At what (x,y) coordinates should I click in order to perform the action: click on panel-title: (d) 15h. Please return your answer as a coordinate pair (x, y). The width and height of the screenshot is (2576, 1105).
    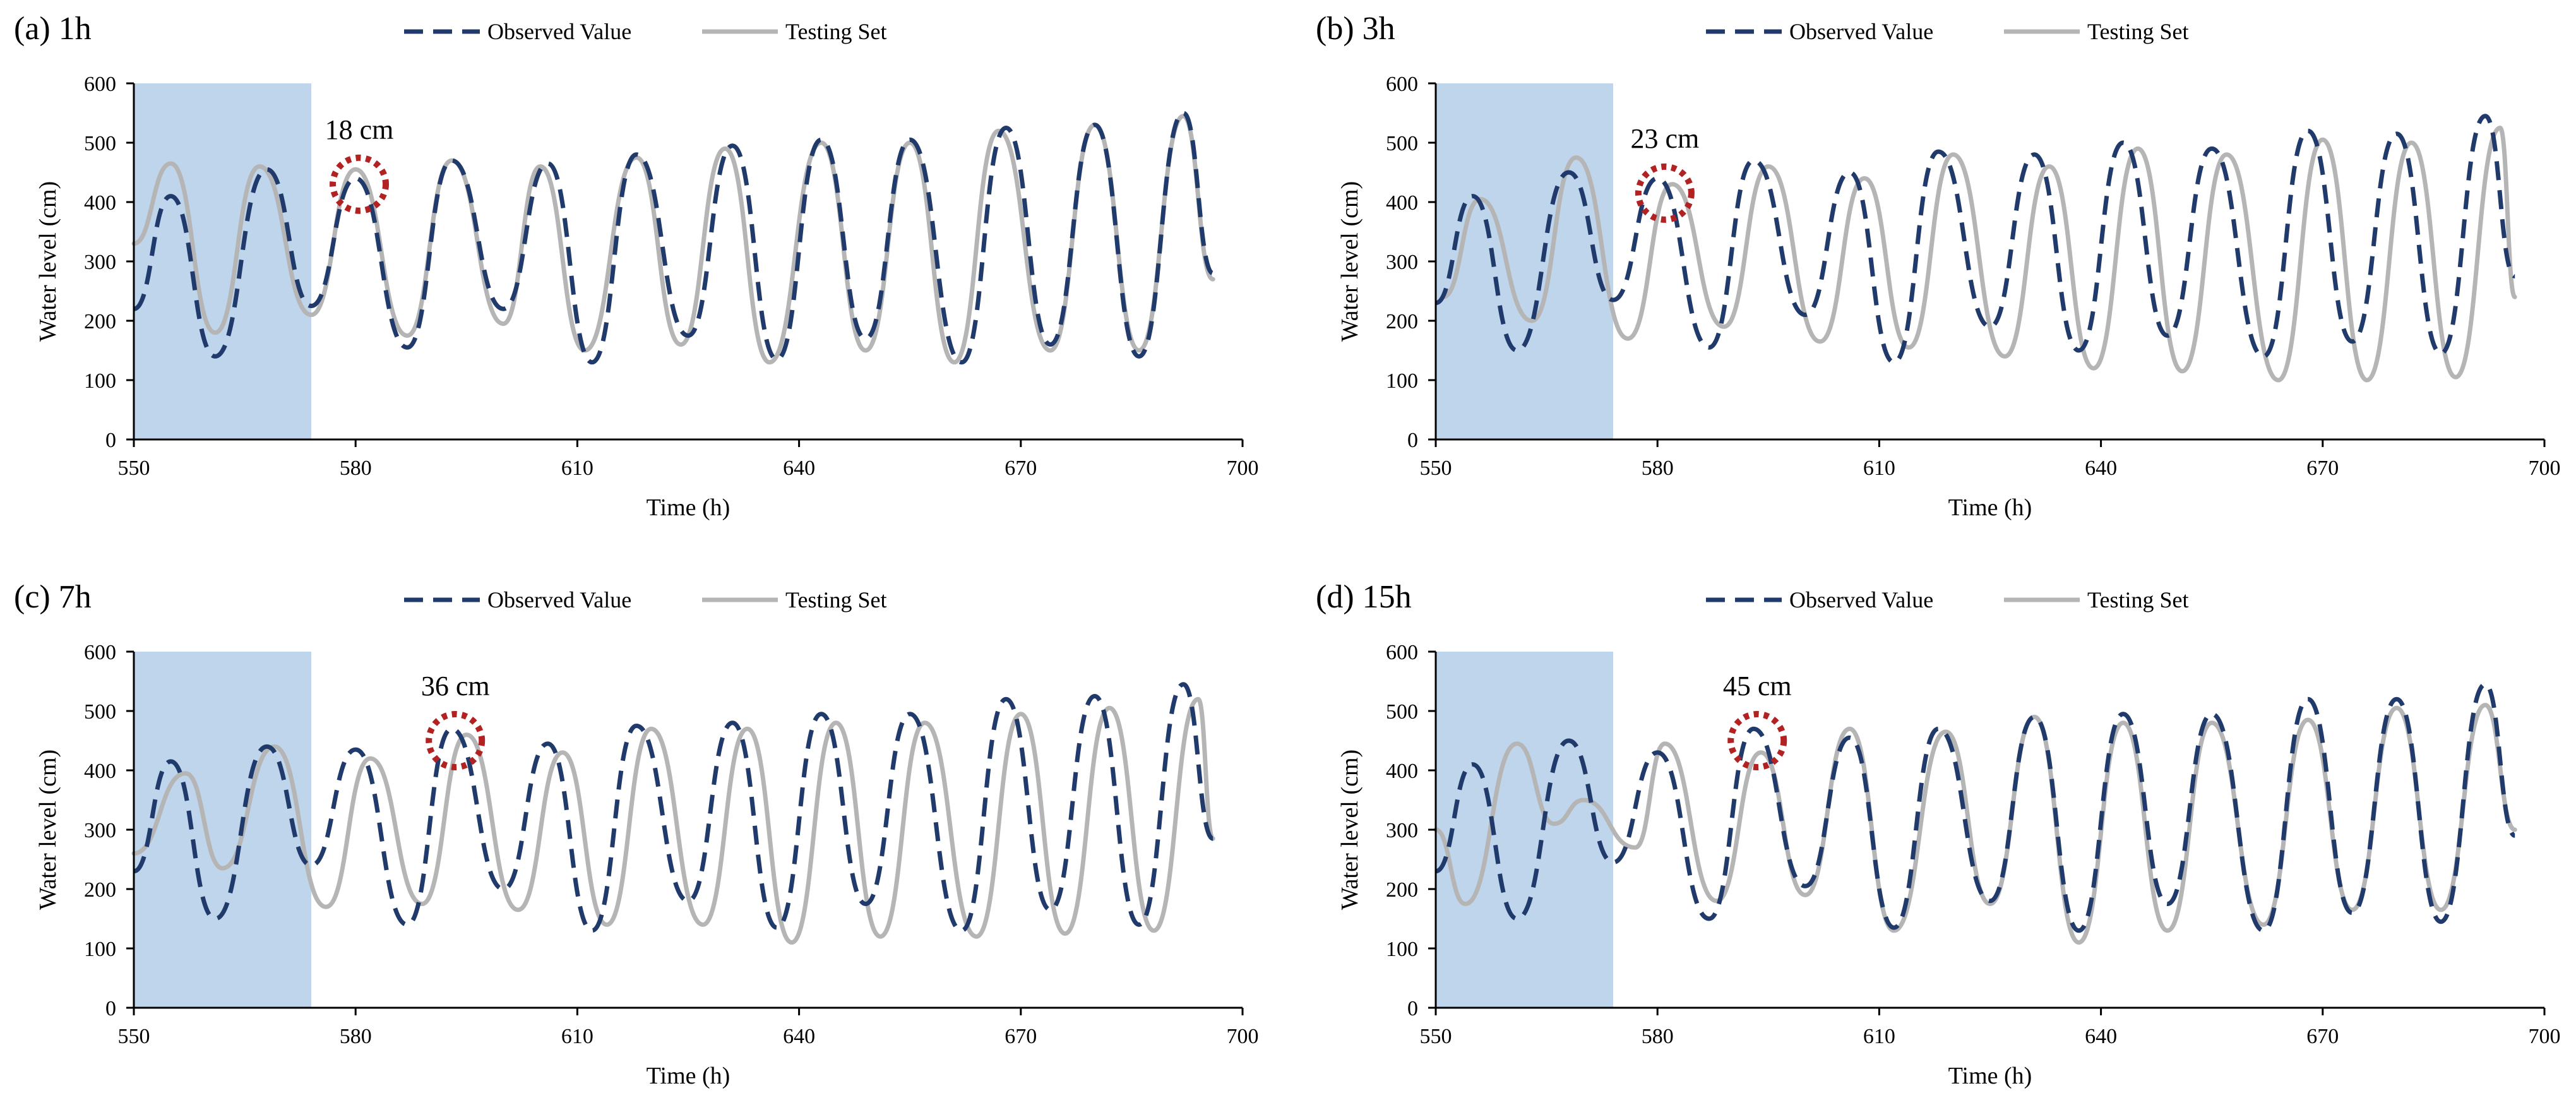
    Looking at the image, I should click on (1364, 597).